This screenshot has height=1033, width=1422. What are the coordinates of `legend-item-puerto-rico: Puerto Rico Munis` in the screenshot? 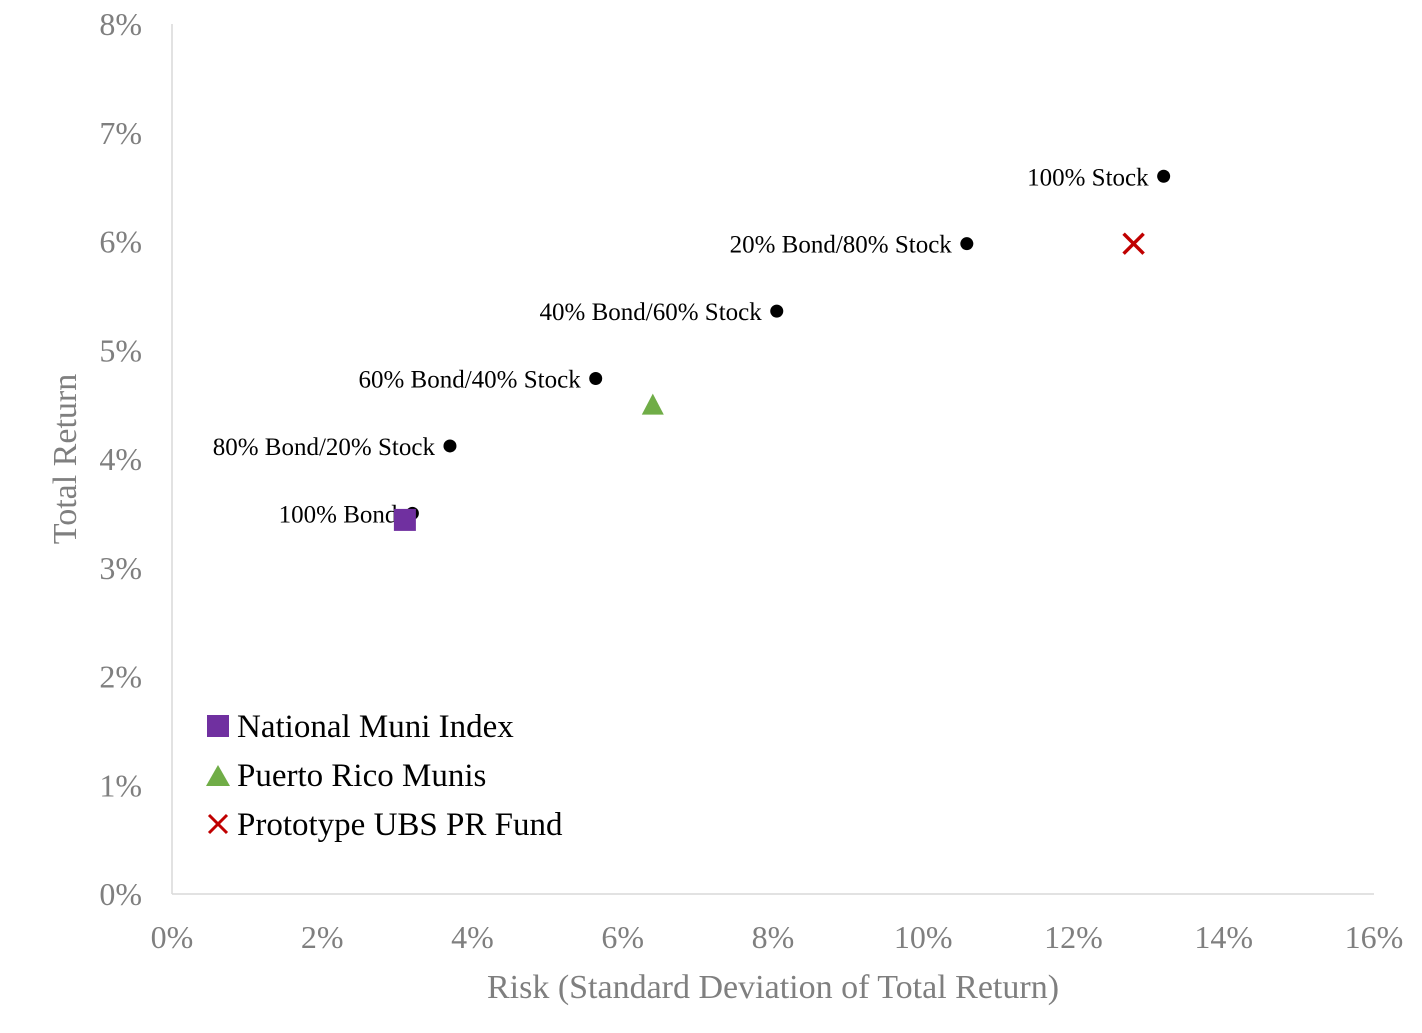 It's located at (346, 776).